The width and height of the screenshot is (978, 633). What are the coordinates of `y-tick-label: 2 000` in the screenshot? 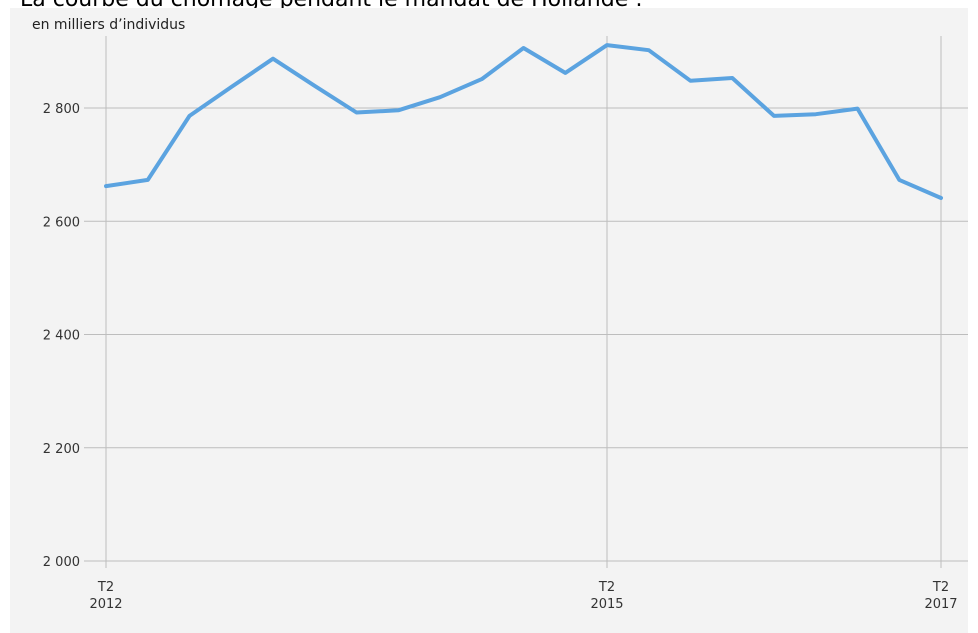 It's located at (61, 562).